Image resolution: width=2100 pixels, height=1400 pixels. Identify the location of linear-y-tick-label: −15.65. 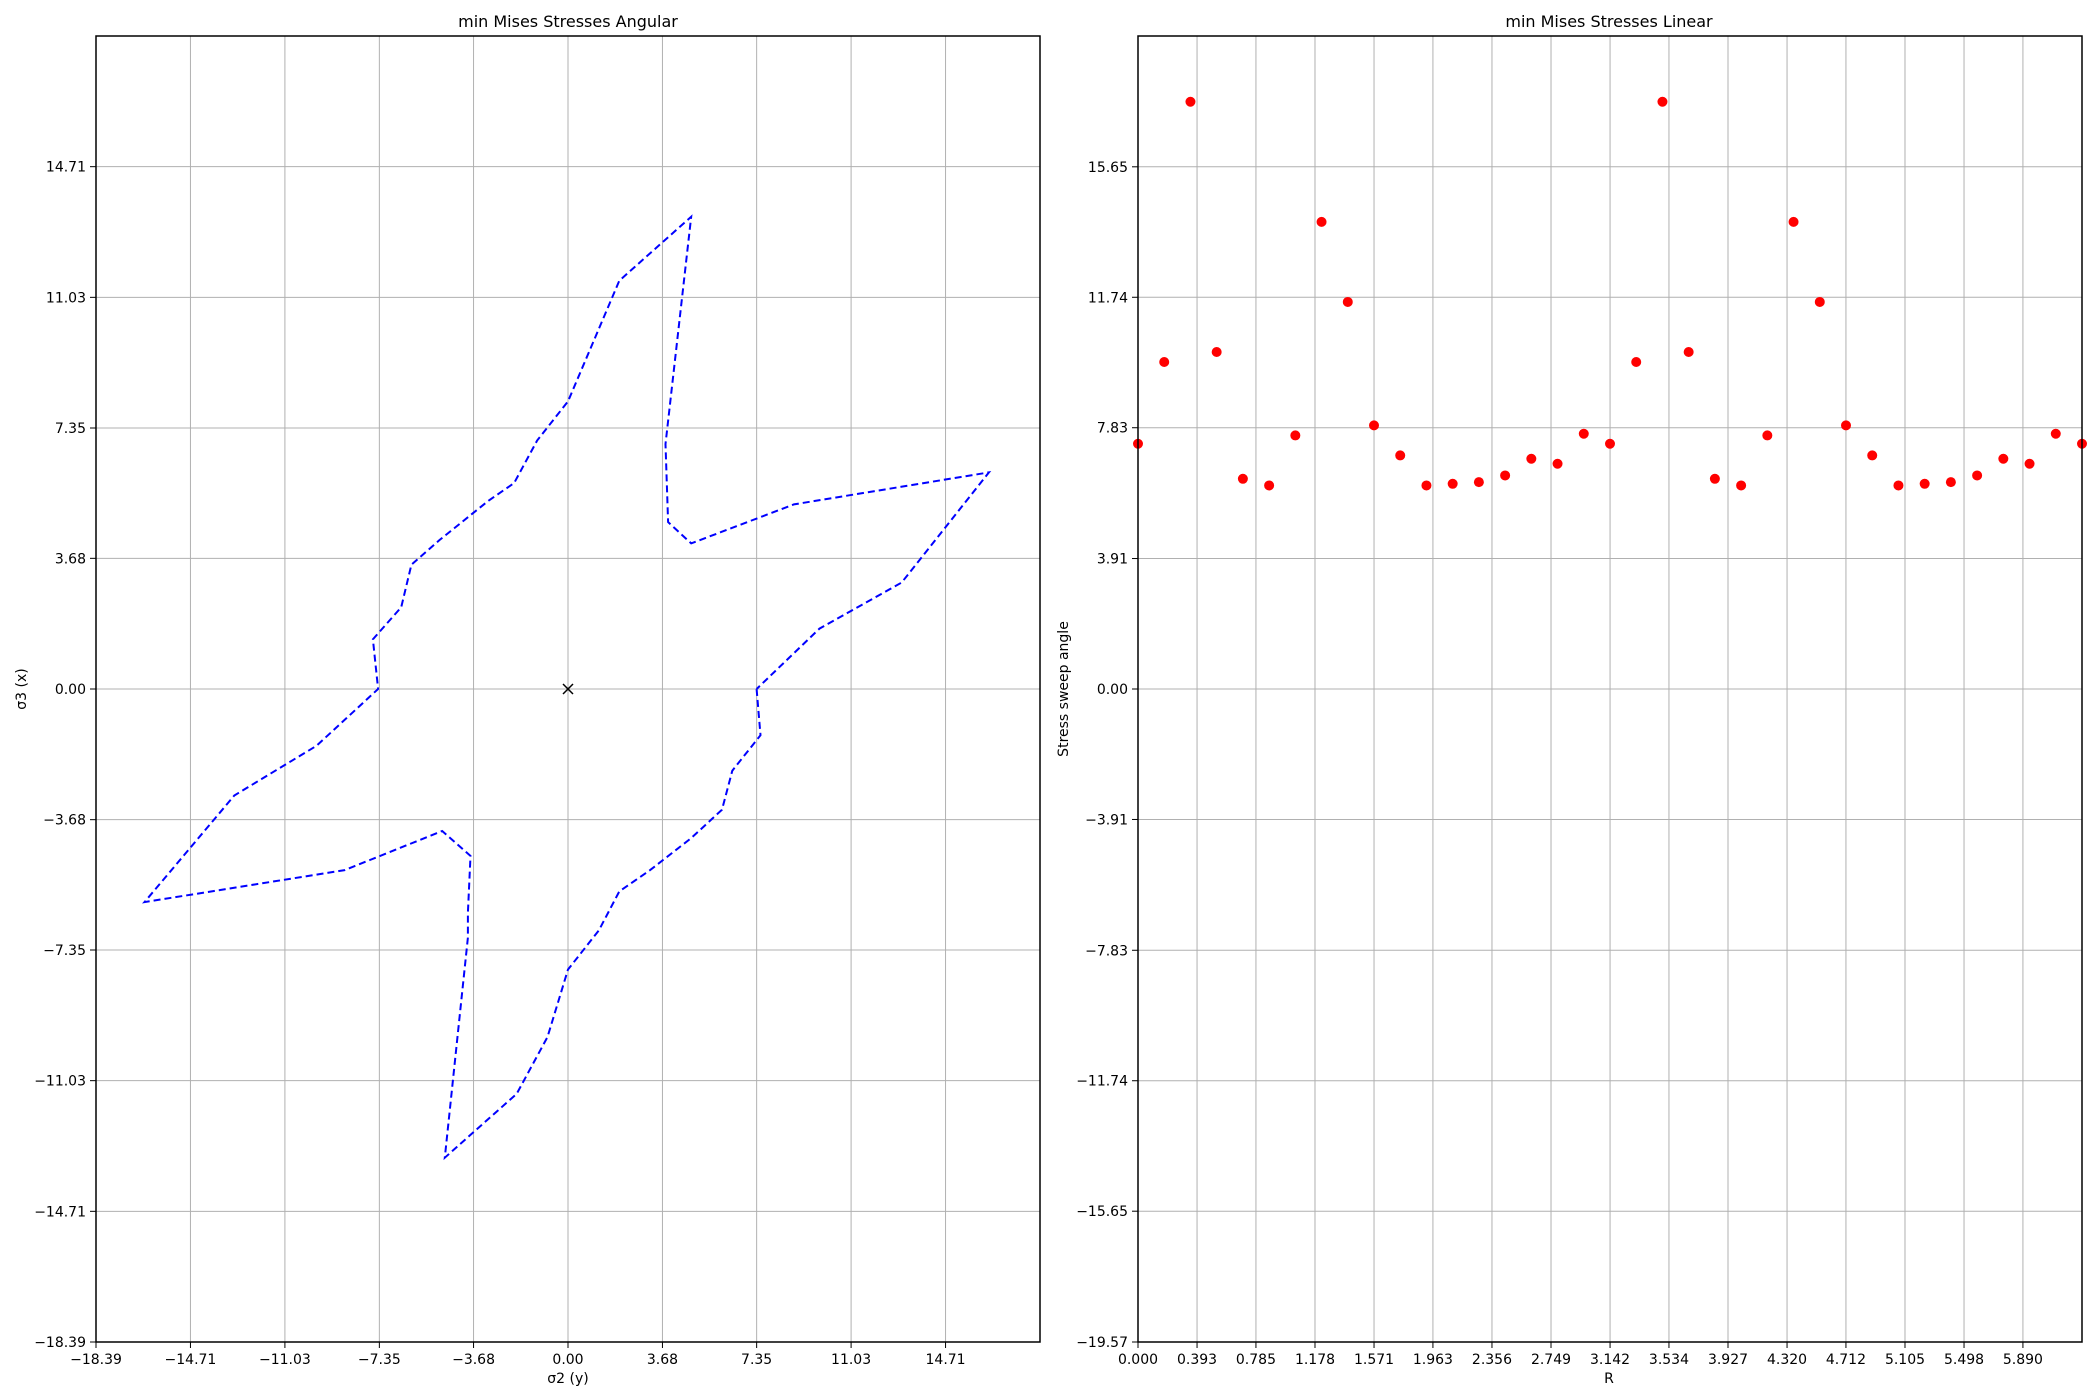
(1102, 1212).